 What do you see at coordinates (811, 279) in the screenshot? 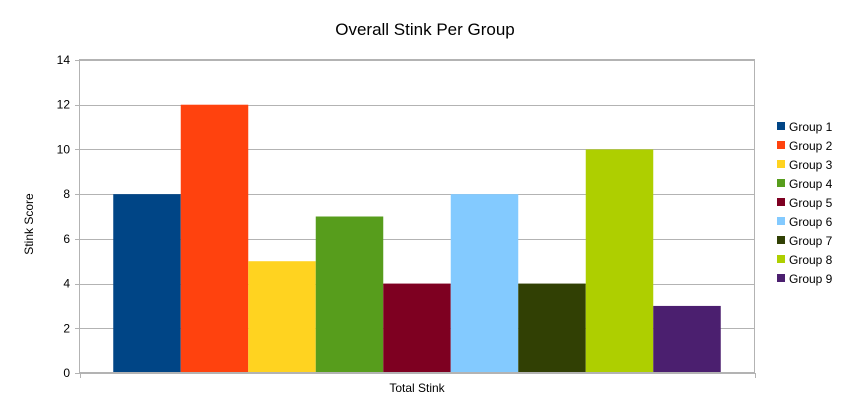
I see `legend-label: Group 9` at bounding box center [811, 279].